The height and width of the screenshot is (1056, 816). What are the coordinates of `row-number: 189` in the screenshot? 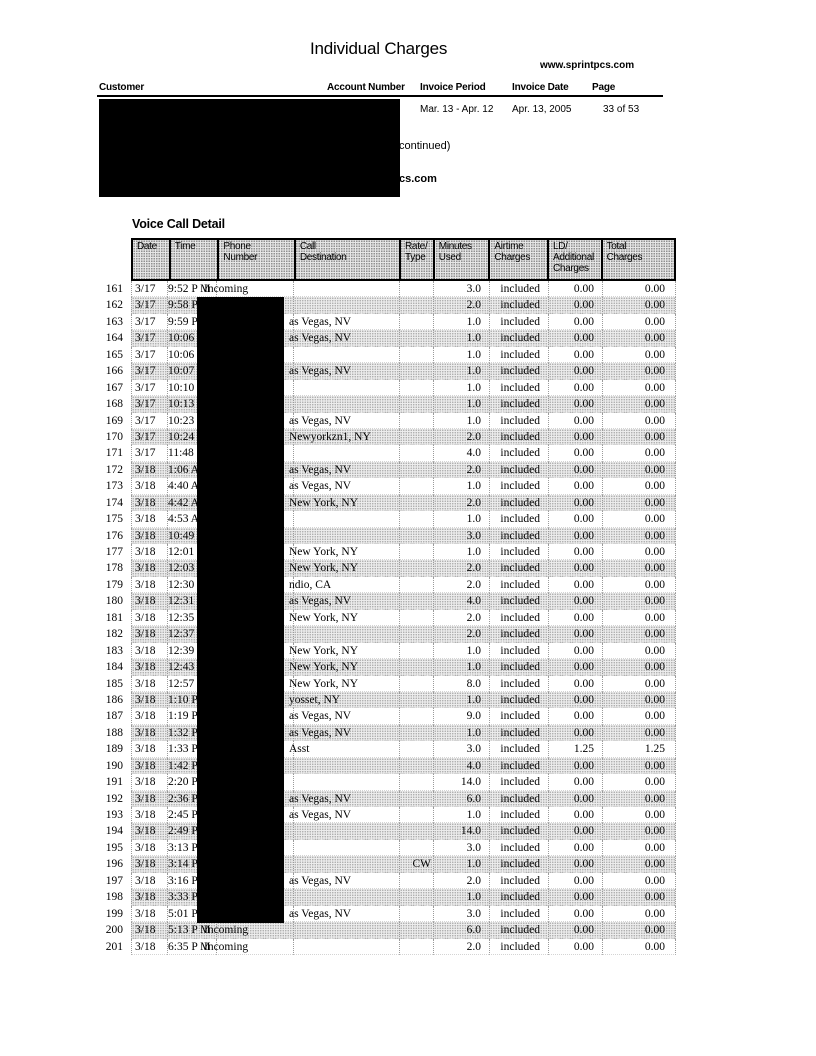 It's located at (114, 749).